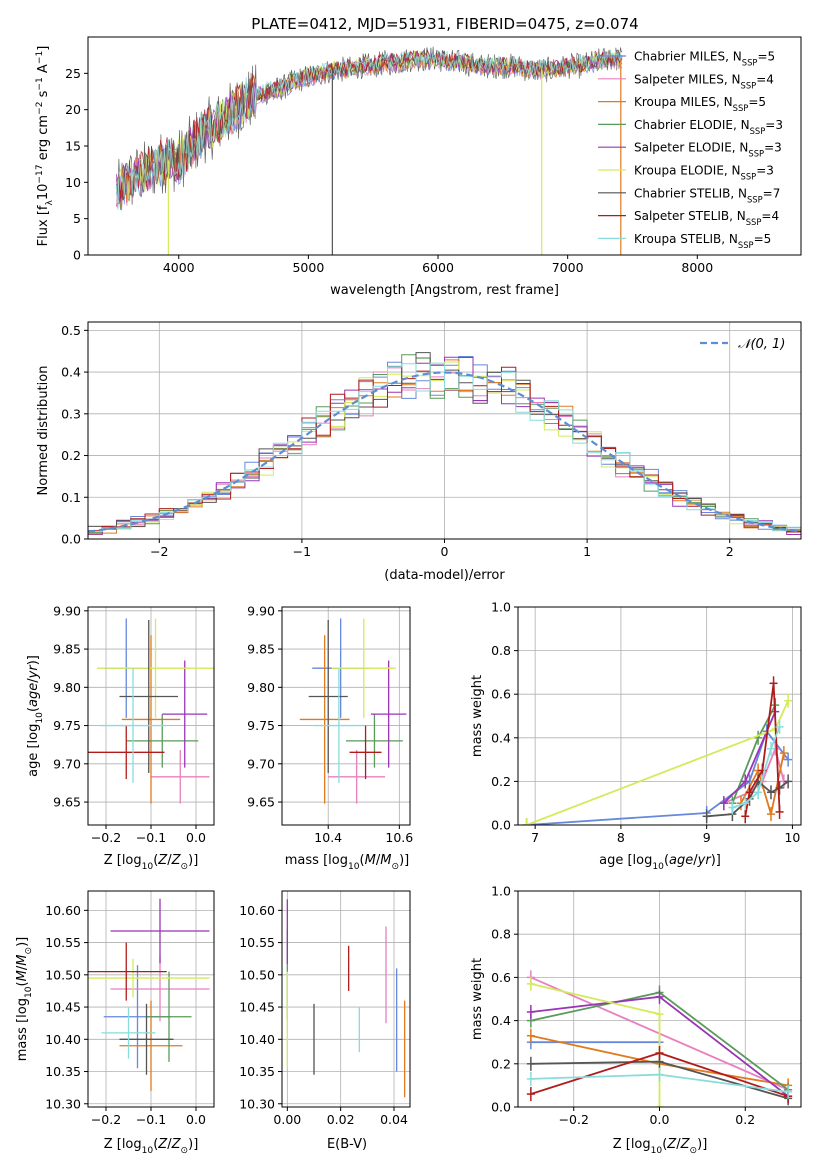  What do you see at coordinates (159, 551) in the screenshot?
I see `x-tick-label: −2` at bounding box center [159, 551].